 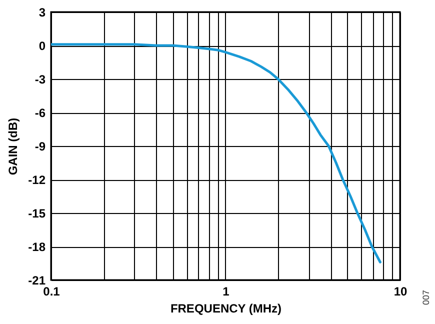 What do you see at coordinates (426, 298) in the screenshot?
I see `text: 007` at bounding box center [426, 298].